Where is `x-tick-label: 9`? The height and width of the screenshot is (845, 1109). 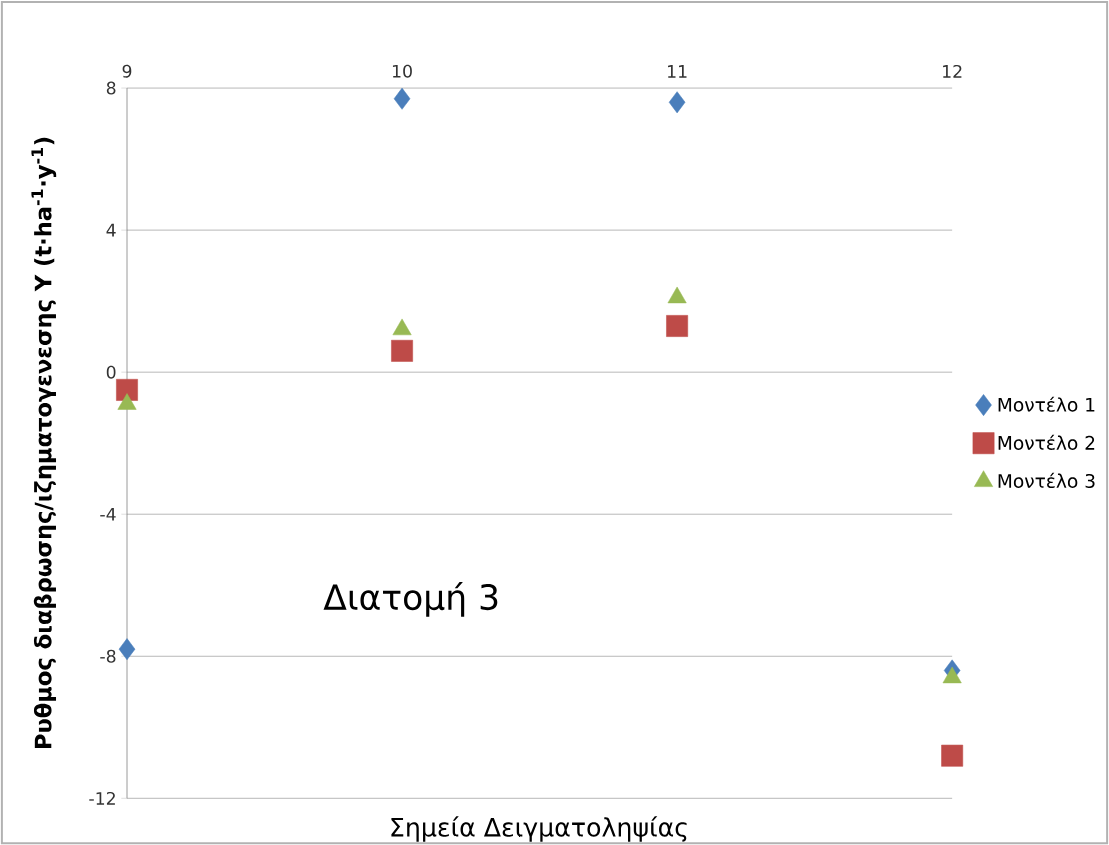 x-tick-label: 9 is located at coordinates (127, 71).